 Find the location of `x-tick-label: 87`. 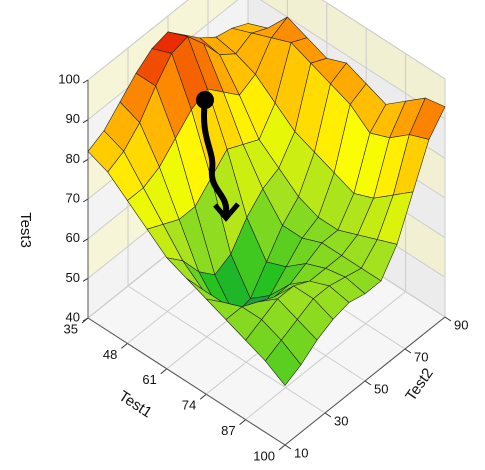

x-tick-label: 87 is located at coordinates (228, 430).